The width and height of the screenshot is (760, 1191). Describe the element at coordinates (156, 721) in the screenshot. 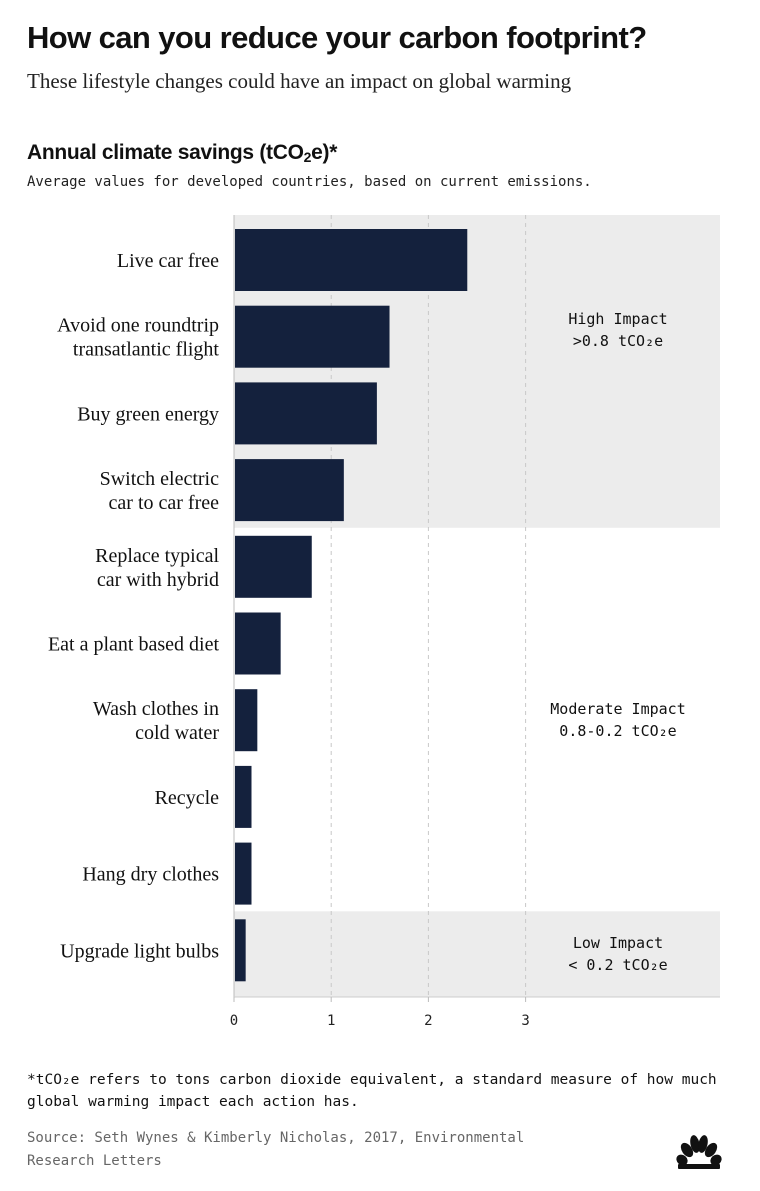

I see `category-label-6: Wash clothes in cold water` at that location.